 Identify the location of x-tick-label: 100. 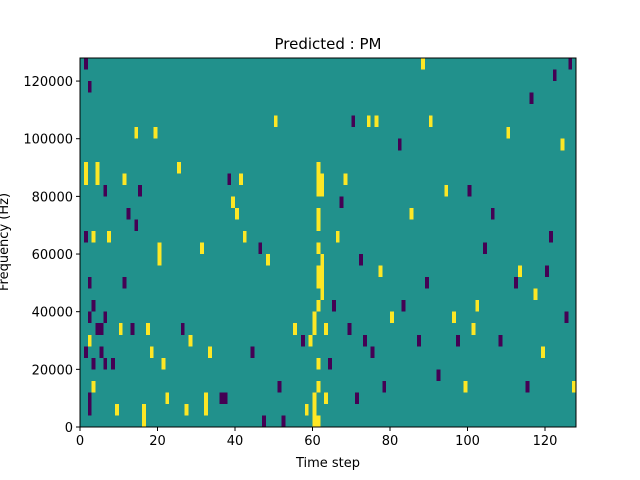
(467, 441).